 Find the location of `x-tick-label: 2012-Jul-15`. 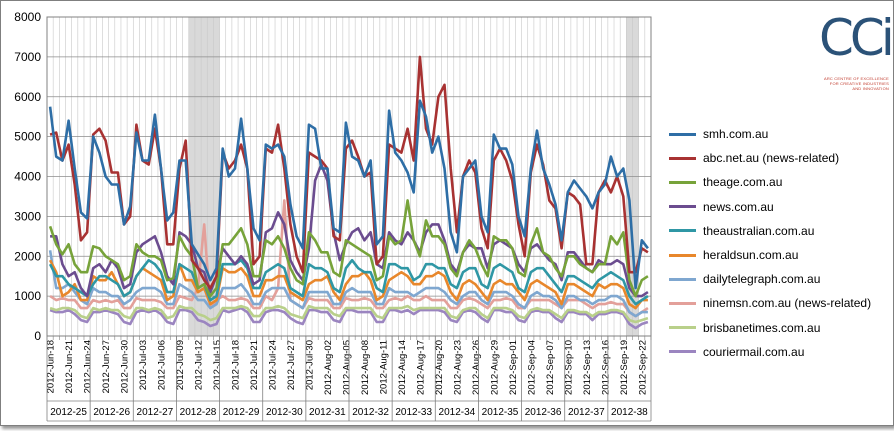

x-tick-label: 2012-Jul-15 is located at coordinates (217, 365).